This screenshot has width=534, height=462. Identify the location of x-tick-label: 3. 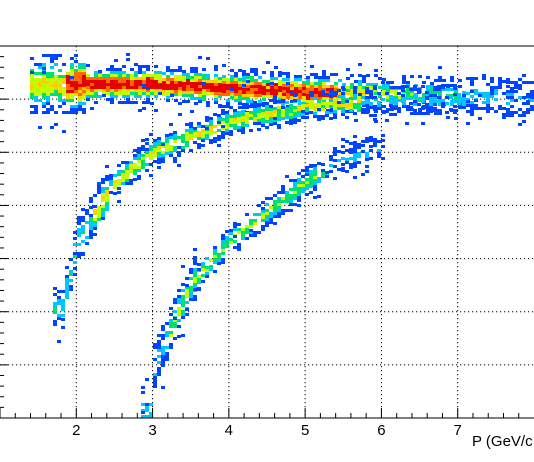
(152, 430).